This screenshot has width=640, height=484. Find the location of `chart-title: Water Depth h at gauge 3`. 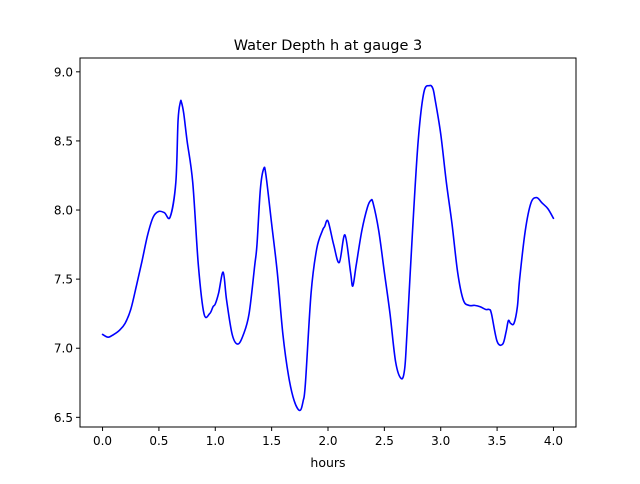

chart-title: Water Depth h at gauge 3 is located at coordinates (328, 46).